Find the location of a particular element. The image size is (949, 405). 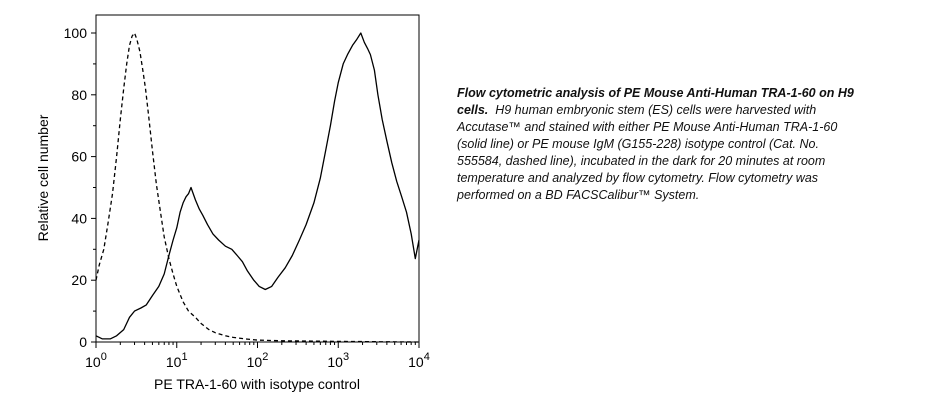

y-tick-label: 80 is located at coordinates (79, 95).